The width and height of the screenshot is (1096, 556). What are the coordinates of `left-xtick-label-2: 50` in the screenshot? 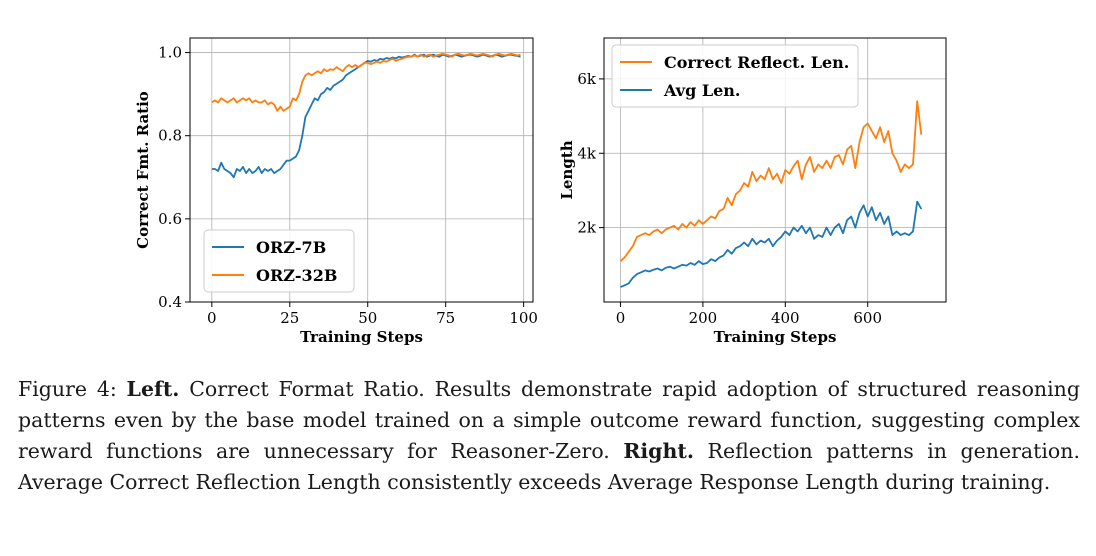 It's located at (367, 318).